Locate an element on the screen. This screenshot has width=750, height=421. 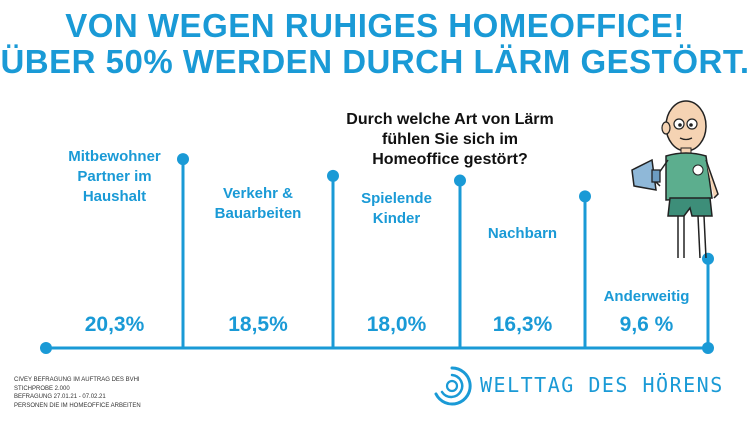
category-label: Anderweitig is located at coordinates (647, 297).